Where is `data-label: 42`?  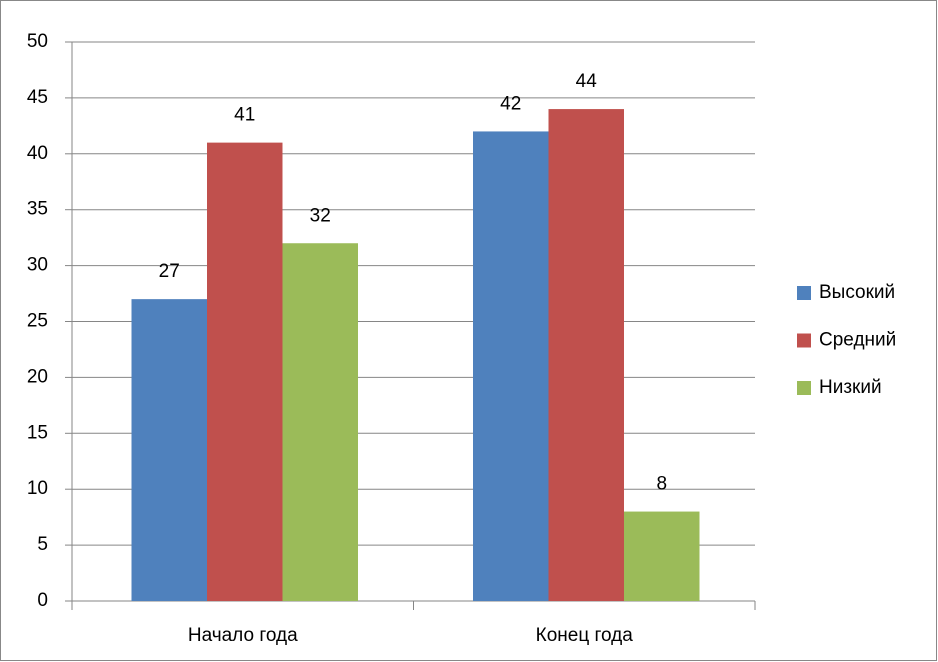 data-label: 42 is located at coordinates (510, 103).